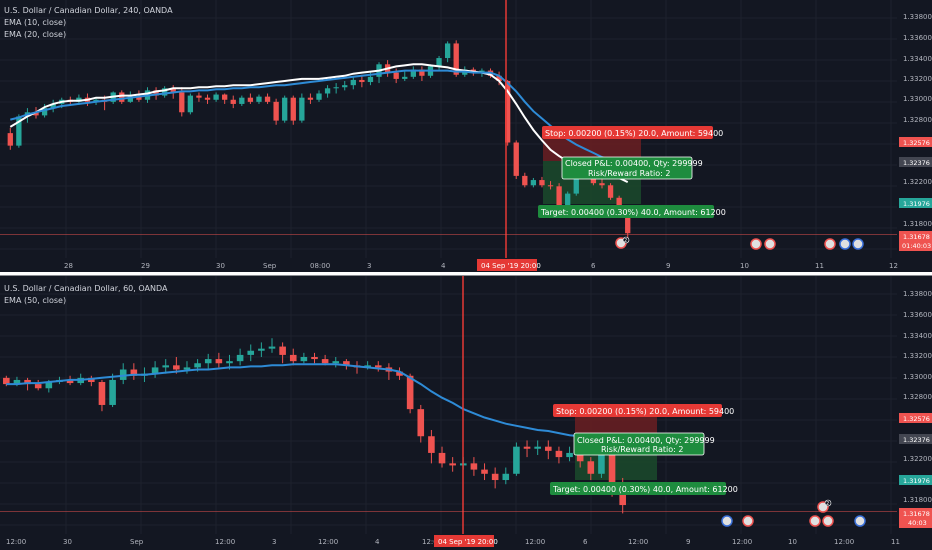  Describe the element at coordinates (914, 405) in the screenshot. I see `bottom-price-axis` at that location.